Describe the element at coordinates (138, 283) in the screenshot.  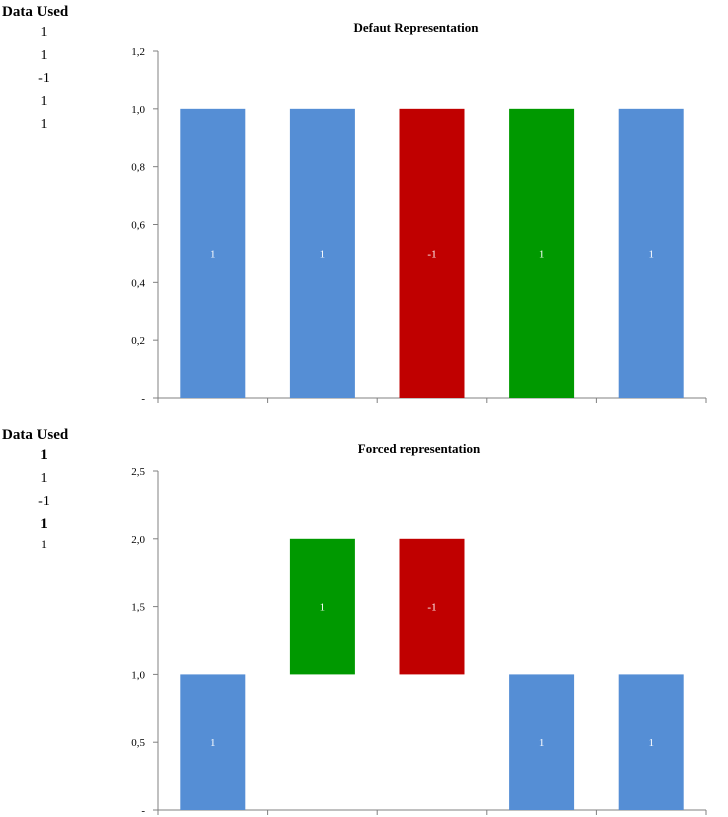
I see `y-tick-label: 0,4` at that location.